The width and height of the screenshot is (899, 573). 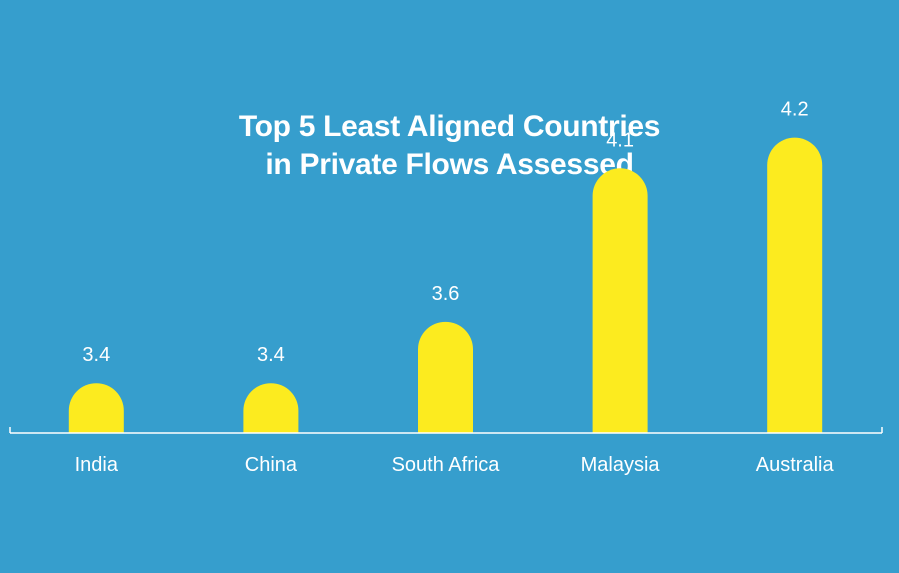 What do you see at coordinates (97, 465) in the screenshot?
I see `x-tick-label: India` at bounding box center [97, 465].